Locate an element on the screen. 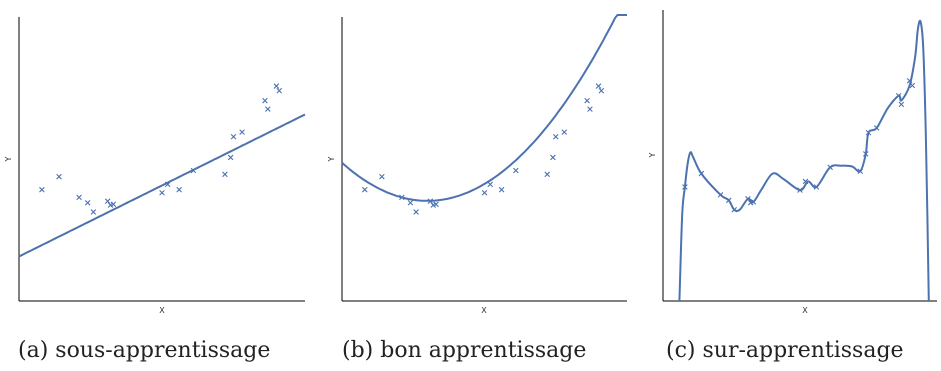 The height and width of the screenshot is (371, 941). fit-line is located at coordinates (162, 185).